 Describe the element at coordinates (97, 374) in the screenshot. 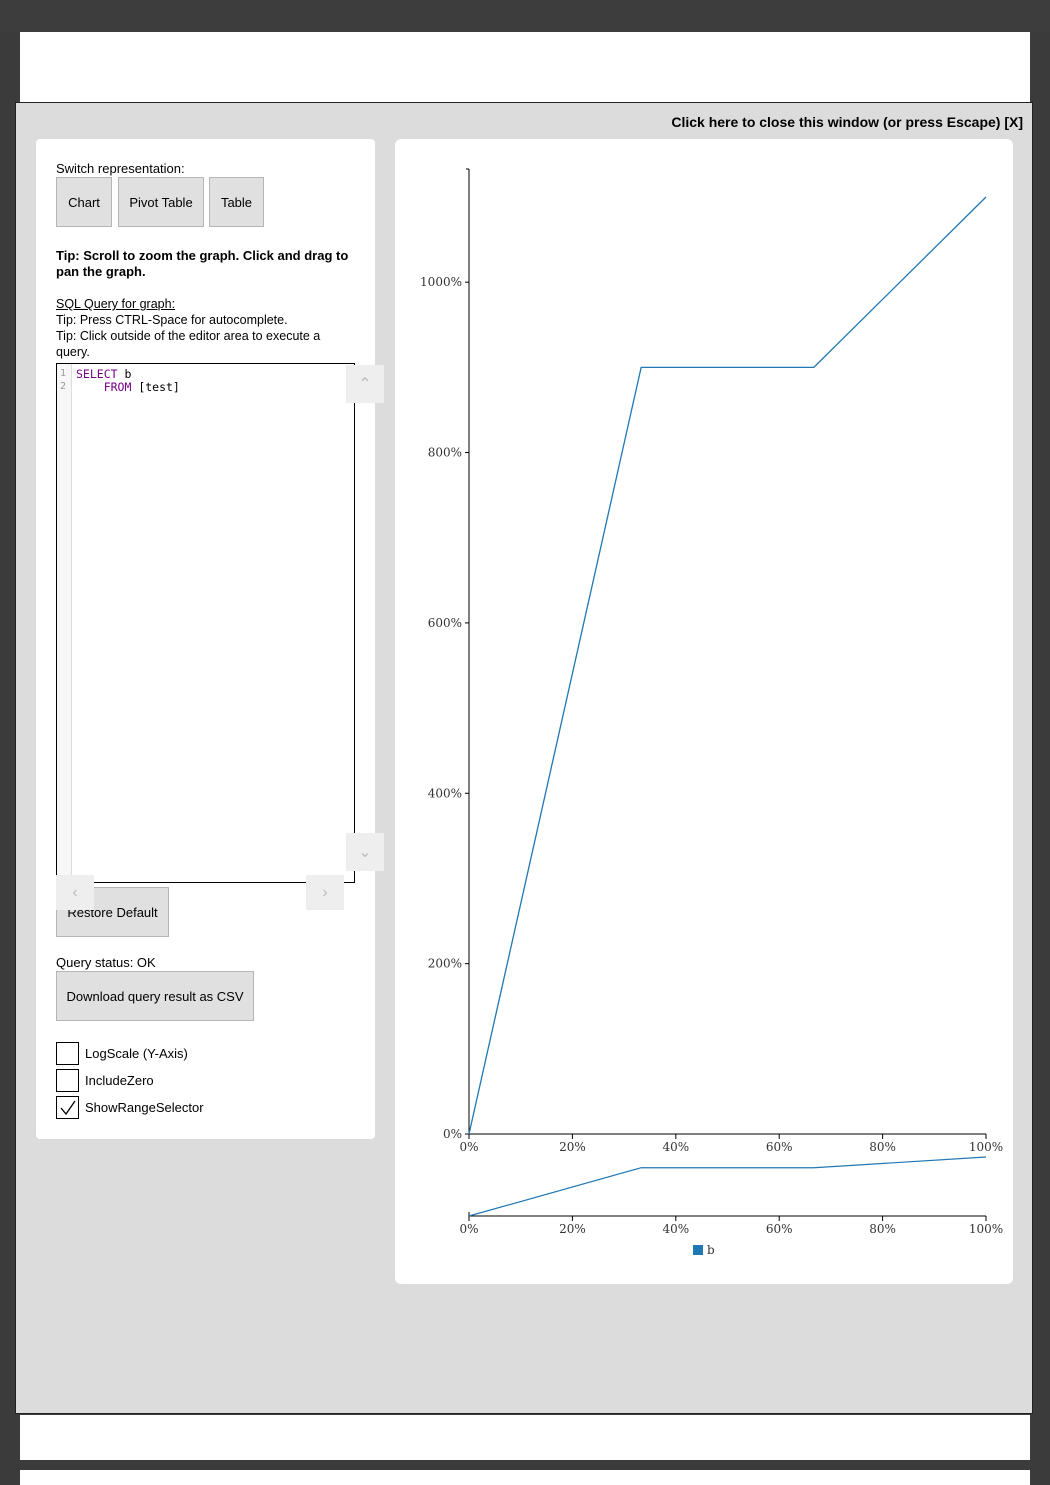

I see `sql-keyword: SELECT` at that location.